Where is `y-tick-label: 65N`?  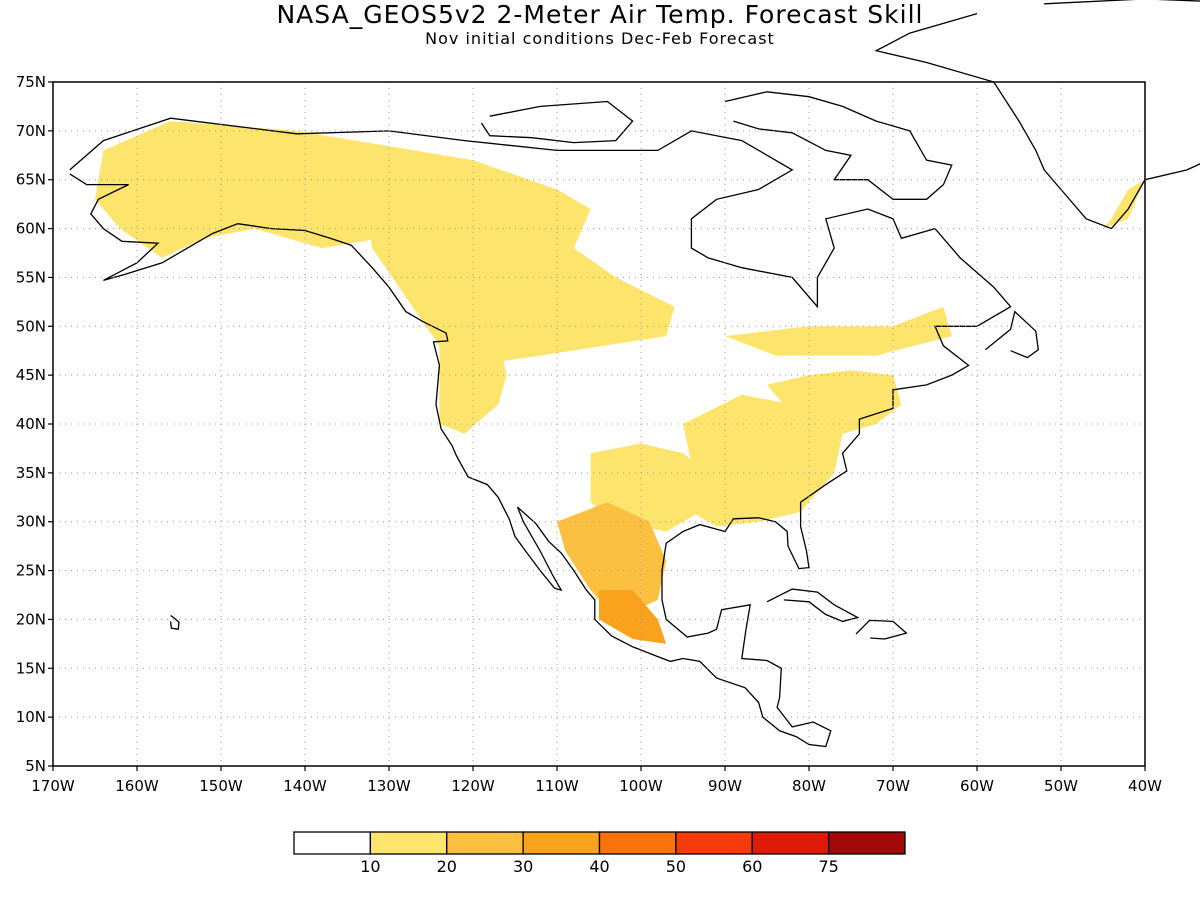 y-tick-label: 65N is located at coordinates (31, 180).